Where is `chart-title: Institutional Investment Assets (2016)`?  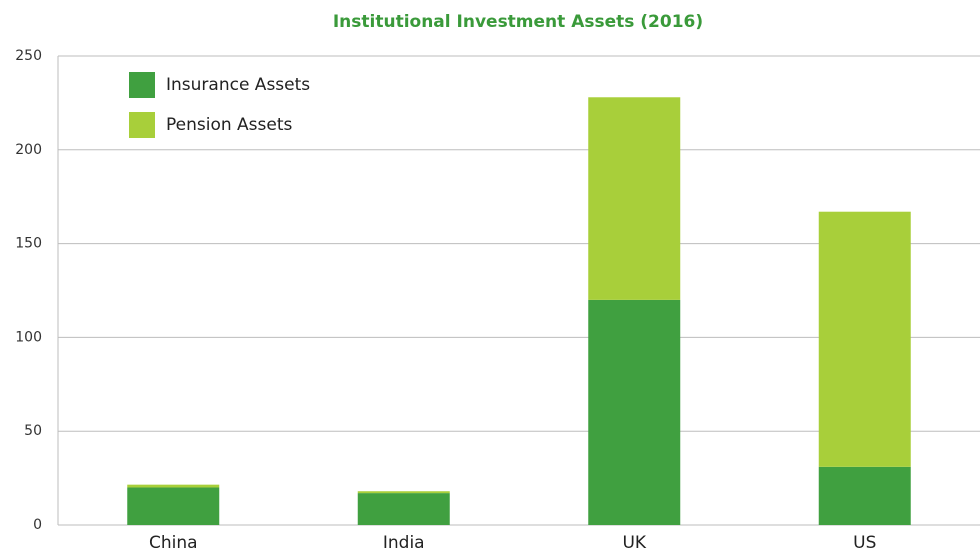 chart-title: Institutional Investment Assets (2016) is located at coordinates (518, 22).